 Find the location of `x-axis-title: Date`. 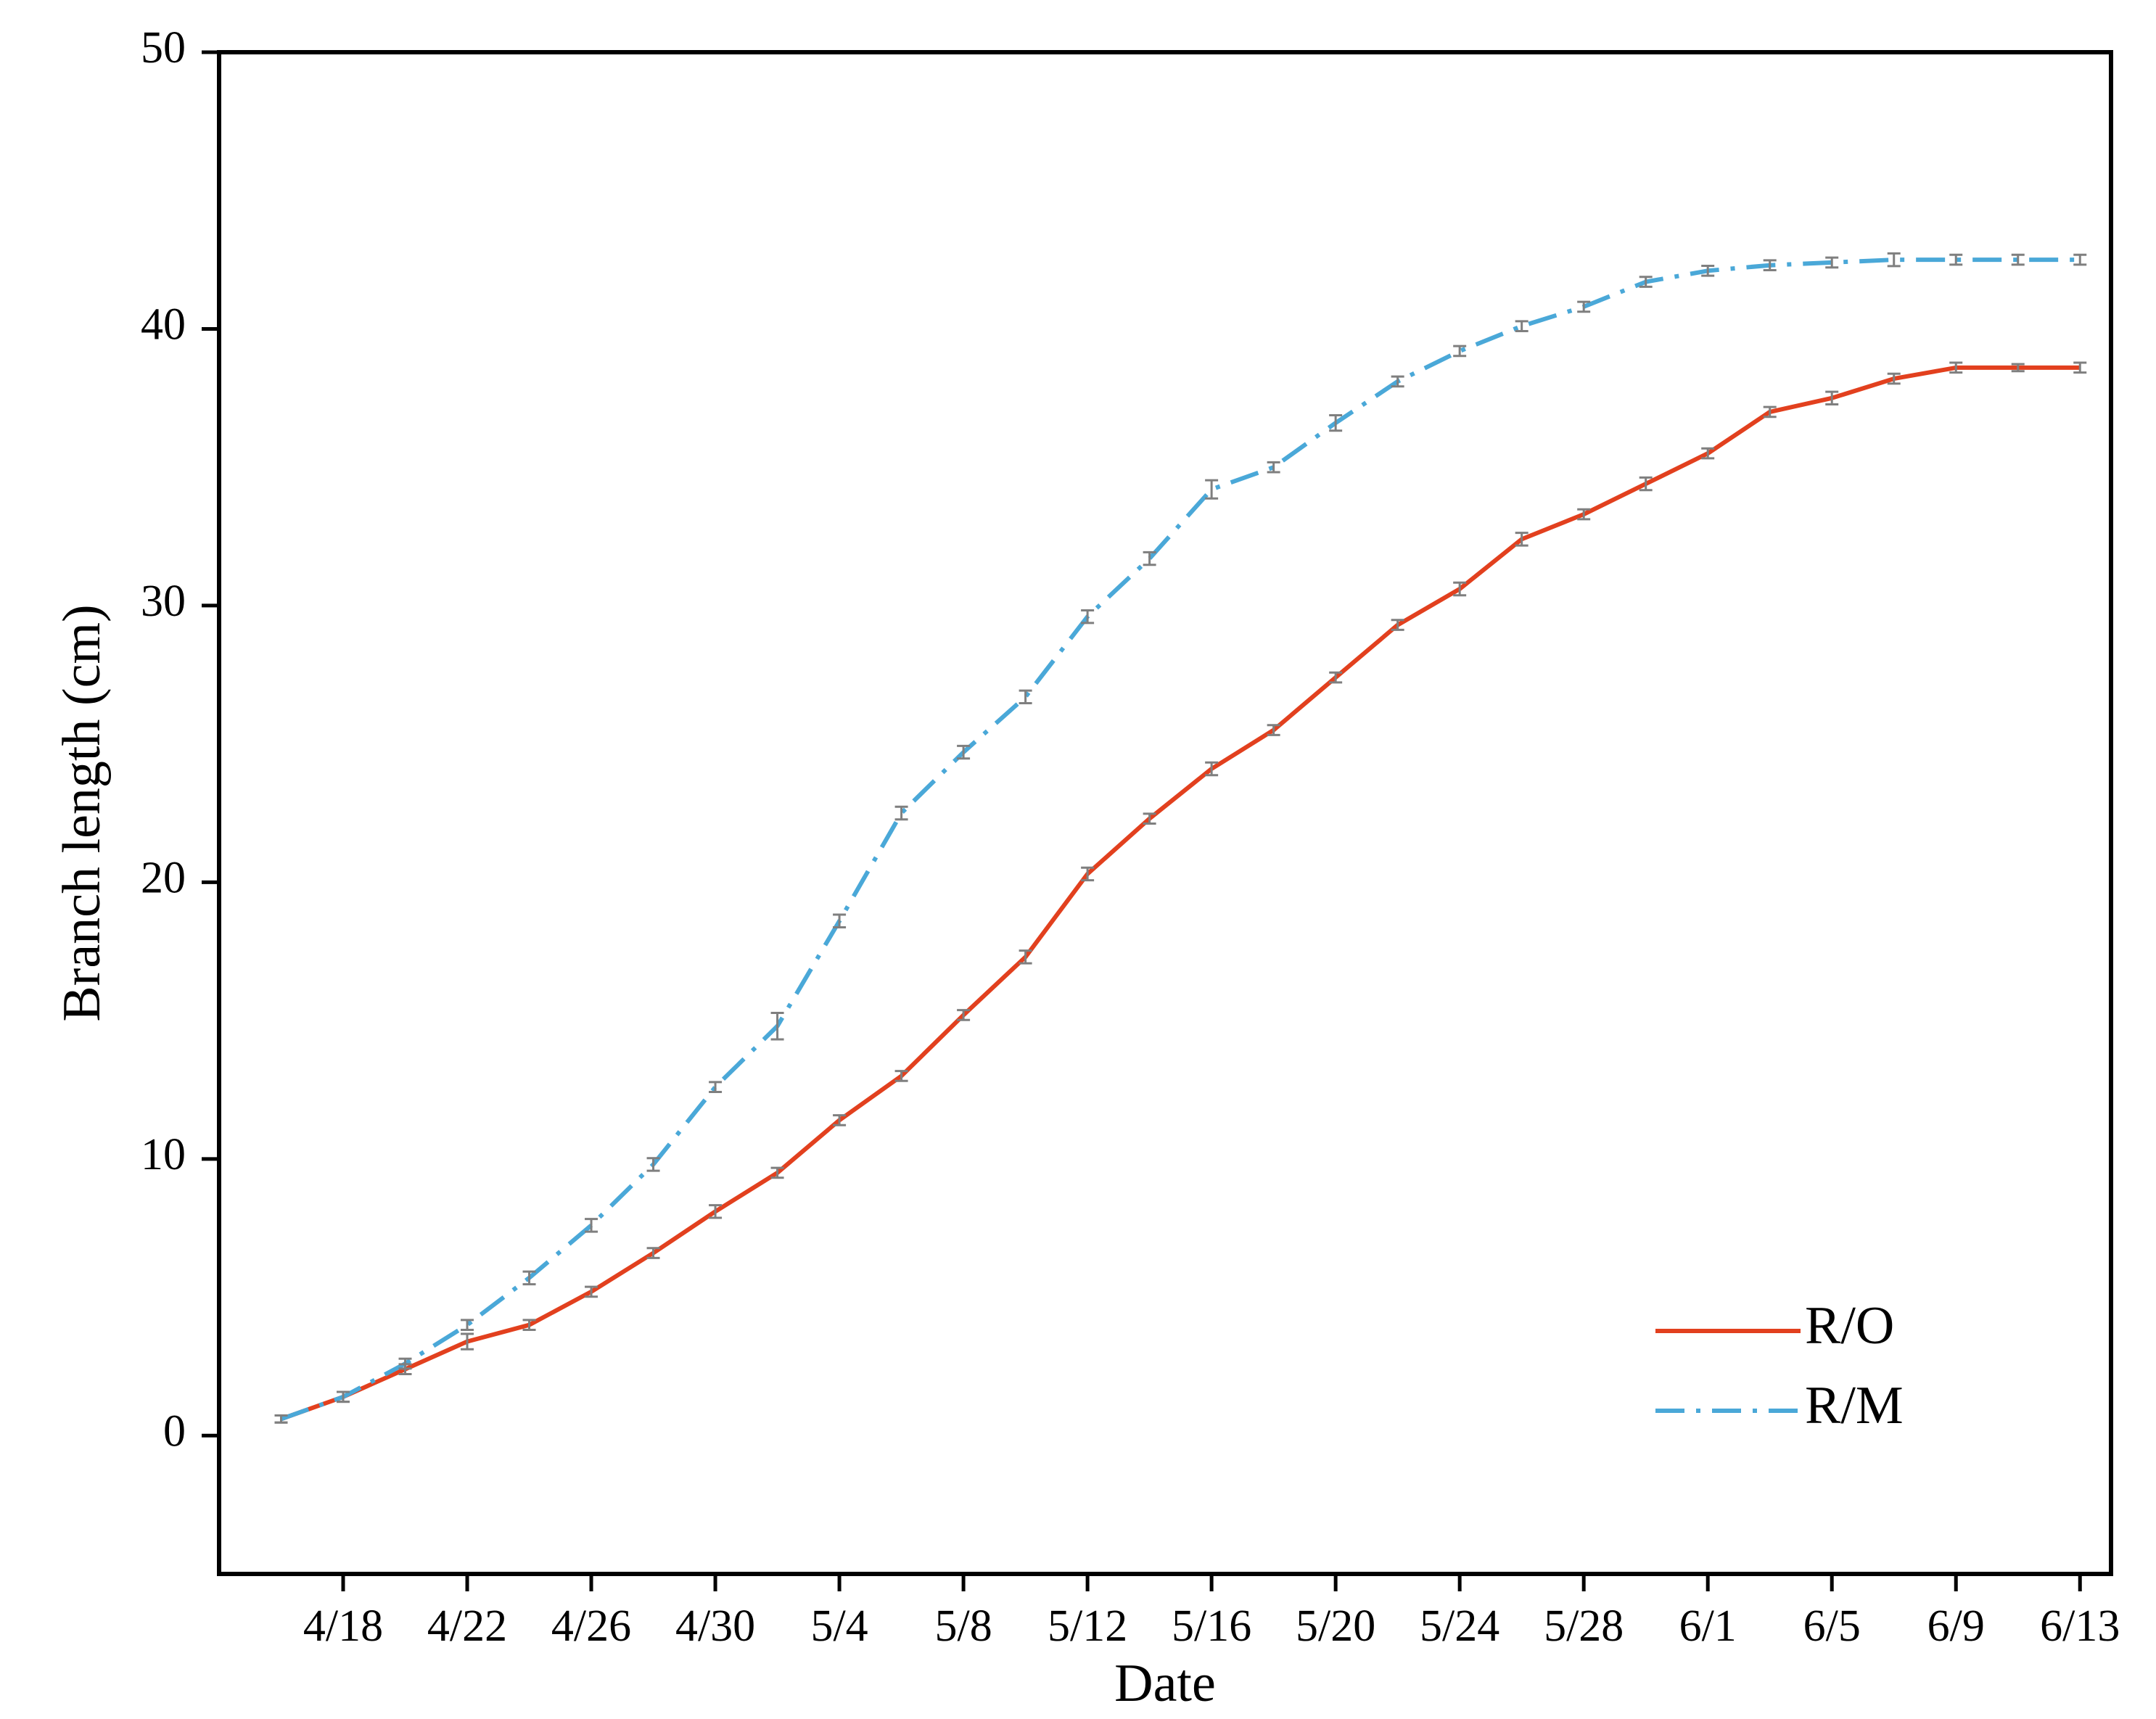

x-axis-title: Date is located at coordinates (1165, 1683).